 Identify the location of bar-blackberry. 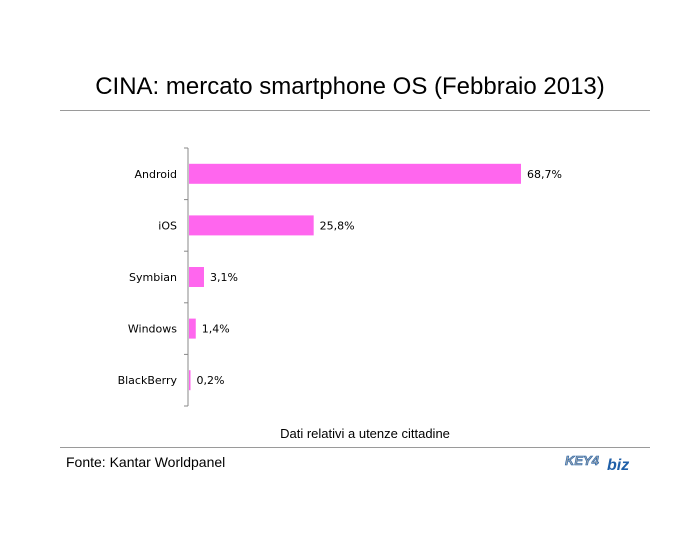
(190, 380).